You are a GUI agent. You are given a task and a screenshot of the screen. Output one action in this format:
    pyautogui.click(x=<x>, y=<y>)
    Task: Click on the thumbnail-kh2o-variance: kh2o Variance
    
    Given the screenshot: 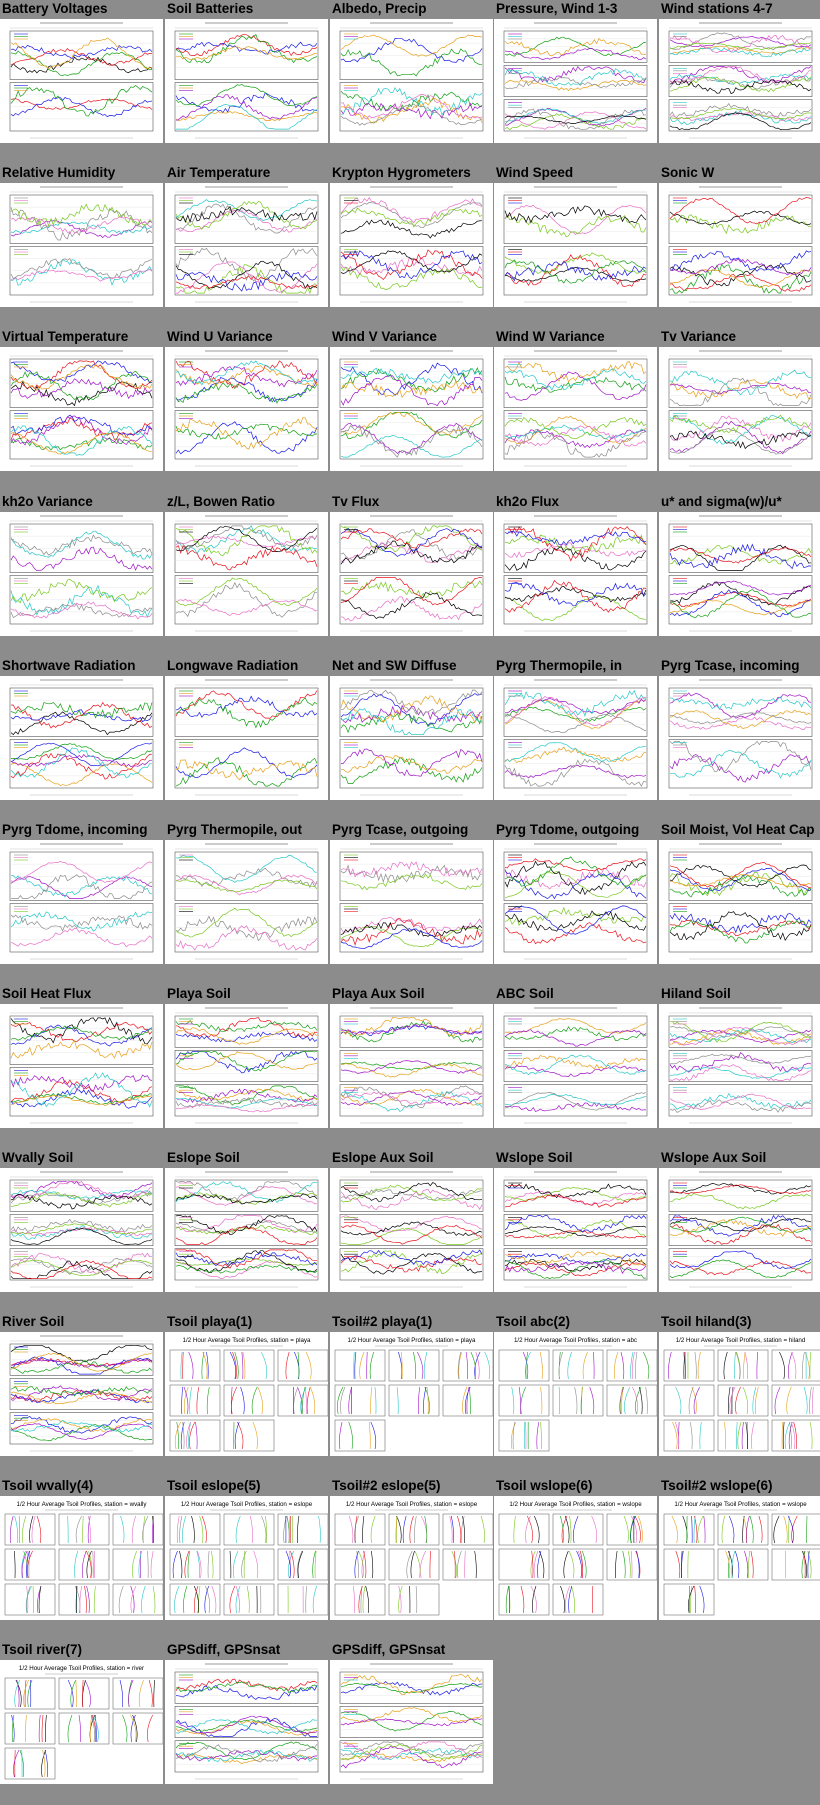 What is the action you would take?
    pyautogui.click(x=82, y=575)
    